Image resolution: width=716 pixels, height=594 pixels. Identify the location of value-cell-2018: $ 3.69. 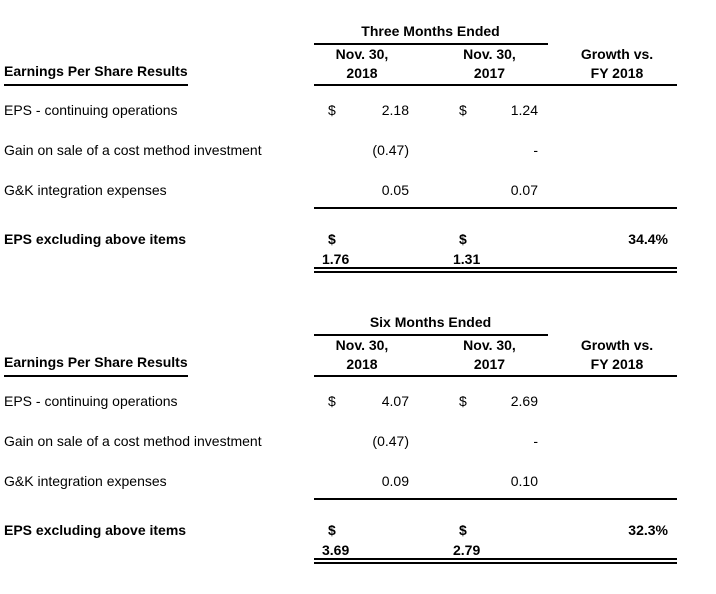
(372, 540).